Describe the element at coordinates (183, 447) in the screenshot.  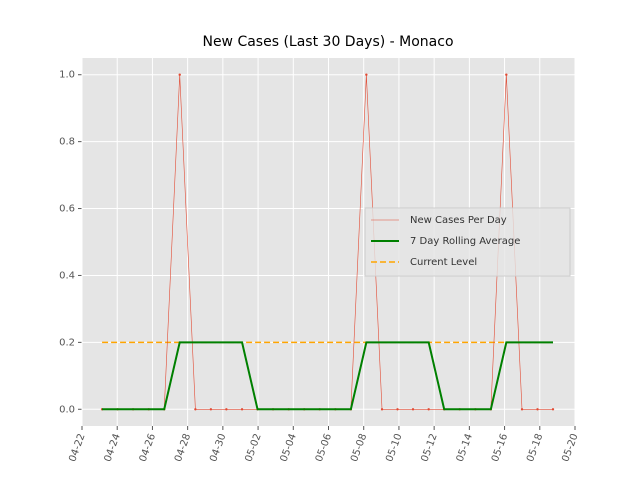
I see `x-tick-label: 04-28` at that location.